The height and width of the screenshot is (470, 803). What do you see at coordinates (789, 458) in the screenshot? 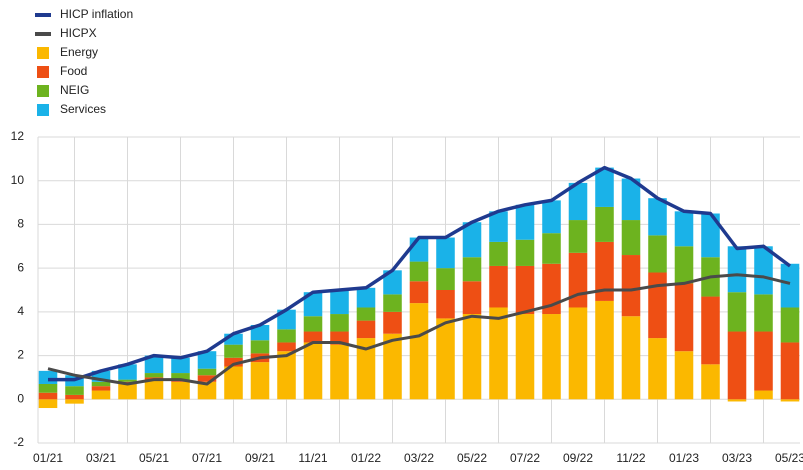
I see `x-tick-label: 05/23` at bounding box center [789, 458].